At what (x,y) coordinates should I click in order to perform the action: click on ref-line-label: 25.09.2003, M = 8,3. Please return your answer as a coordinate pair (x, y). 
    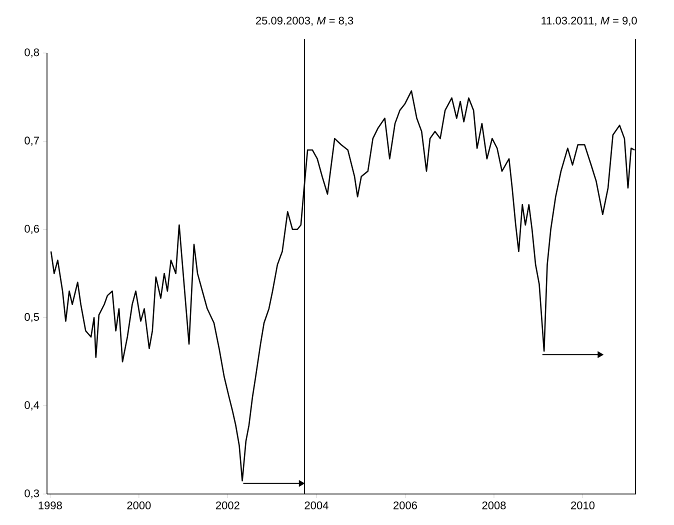
    Looking at the image, I should click on (305, 21).